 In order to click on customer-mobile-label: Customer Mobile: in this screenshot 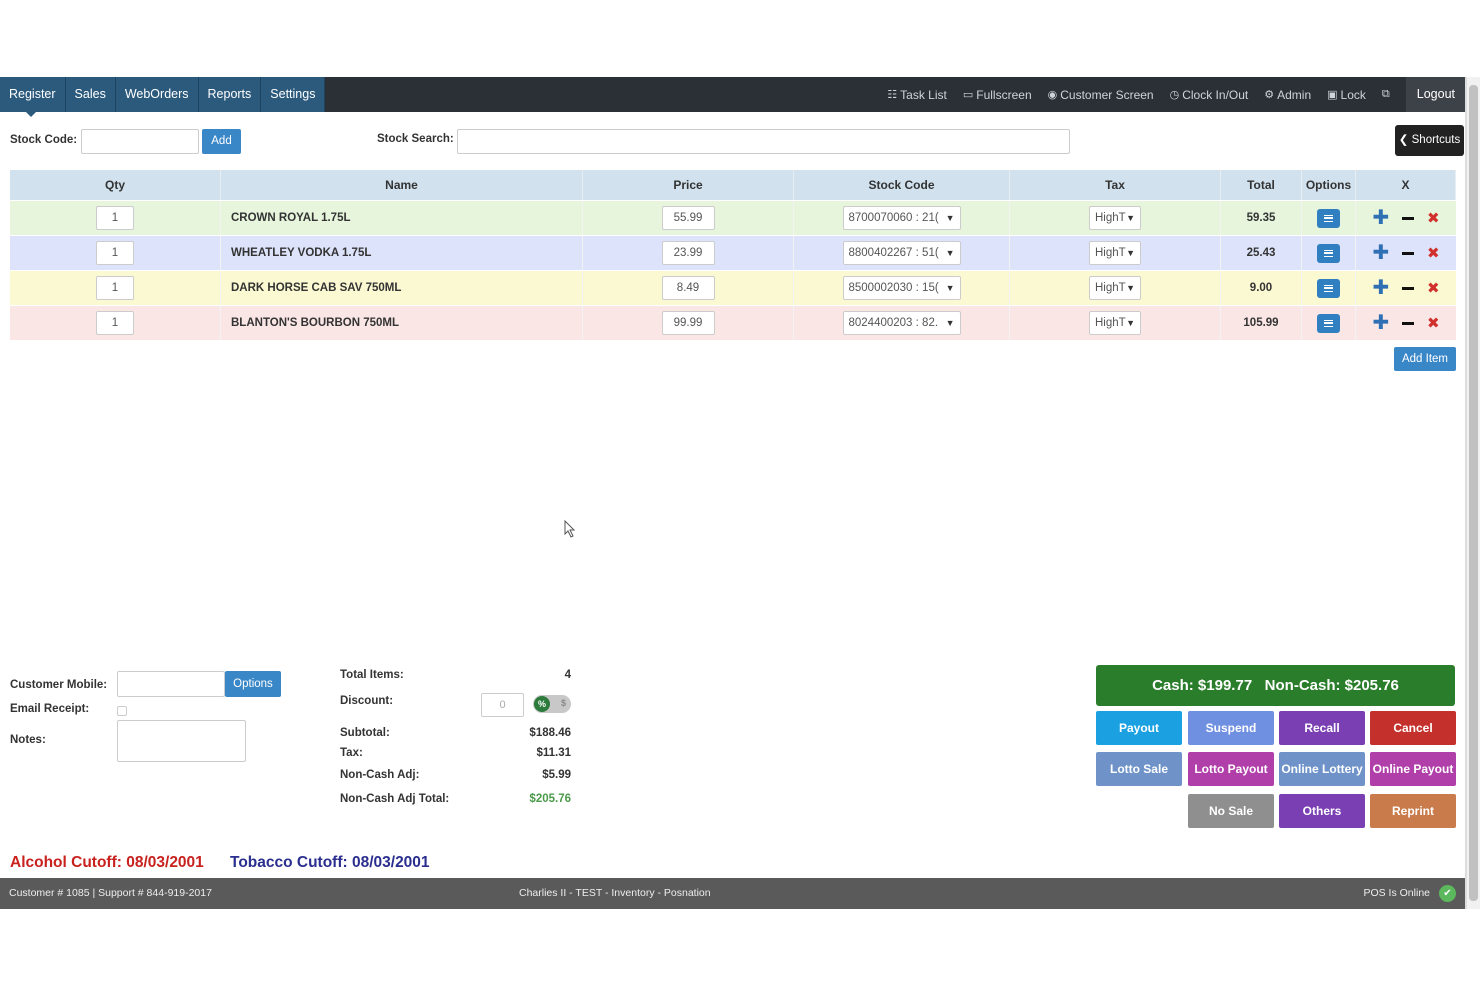, I will do `click(59, 685)`.